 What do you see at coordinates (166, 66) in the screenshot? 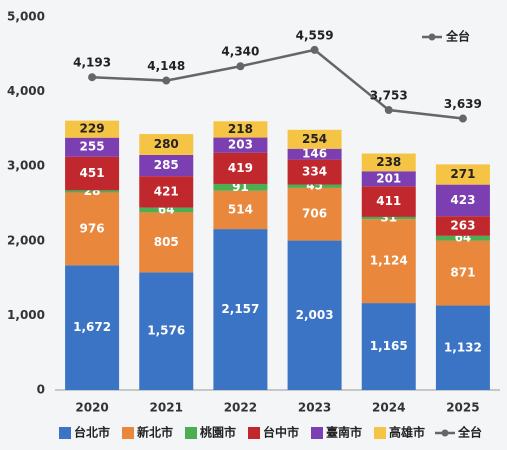
I see `total-label: 4,148` at bounding box center [166, 66].